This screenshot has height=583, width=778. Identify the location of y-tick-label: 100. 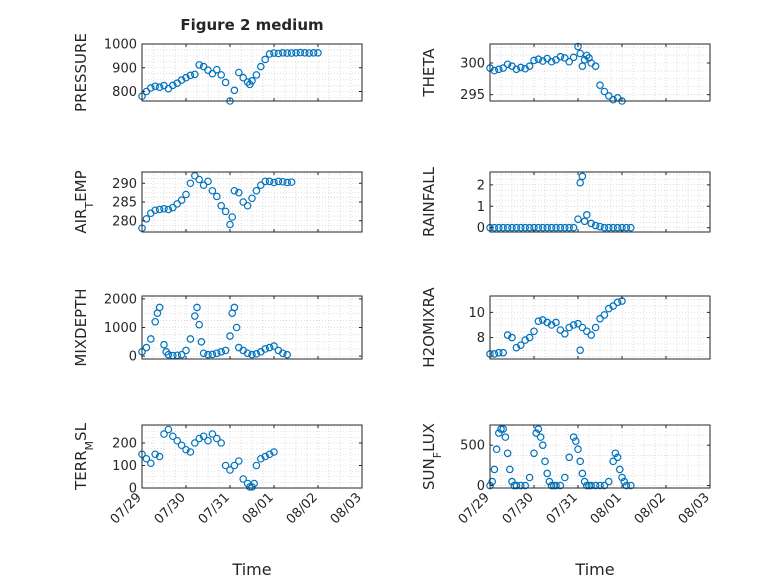
(124, 466).